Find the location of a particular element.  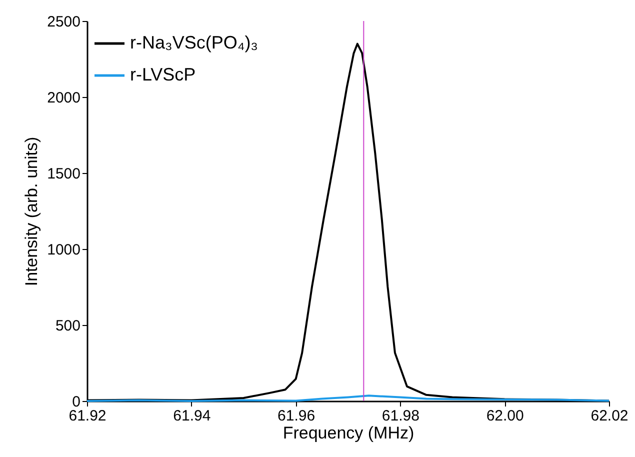

y-tick-label: 500 is located at coordinates (67, 326).